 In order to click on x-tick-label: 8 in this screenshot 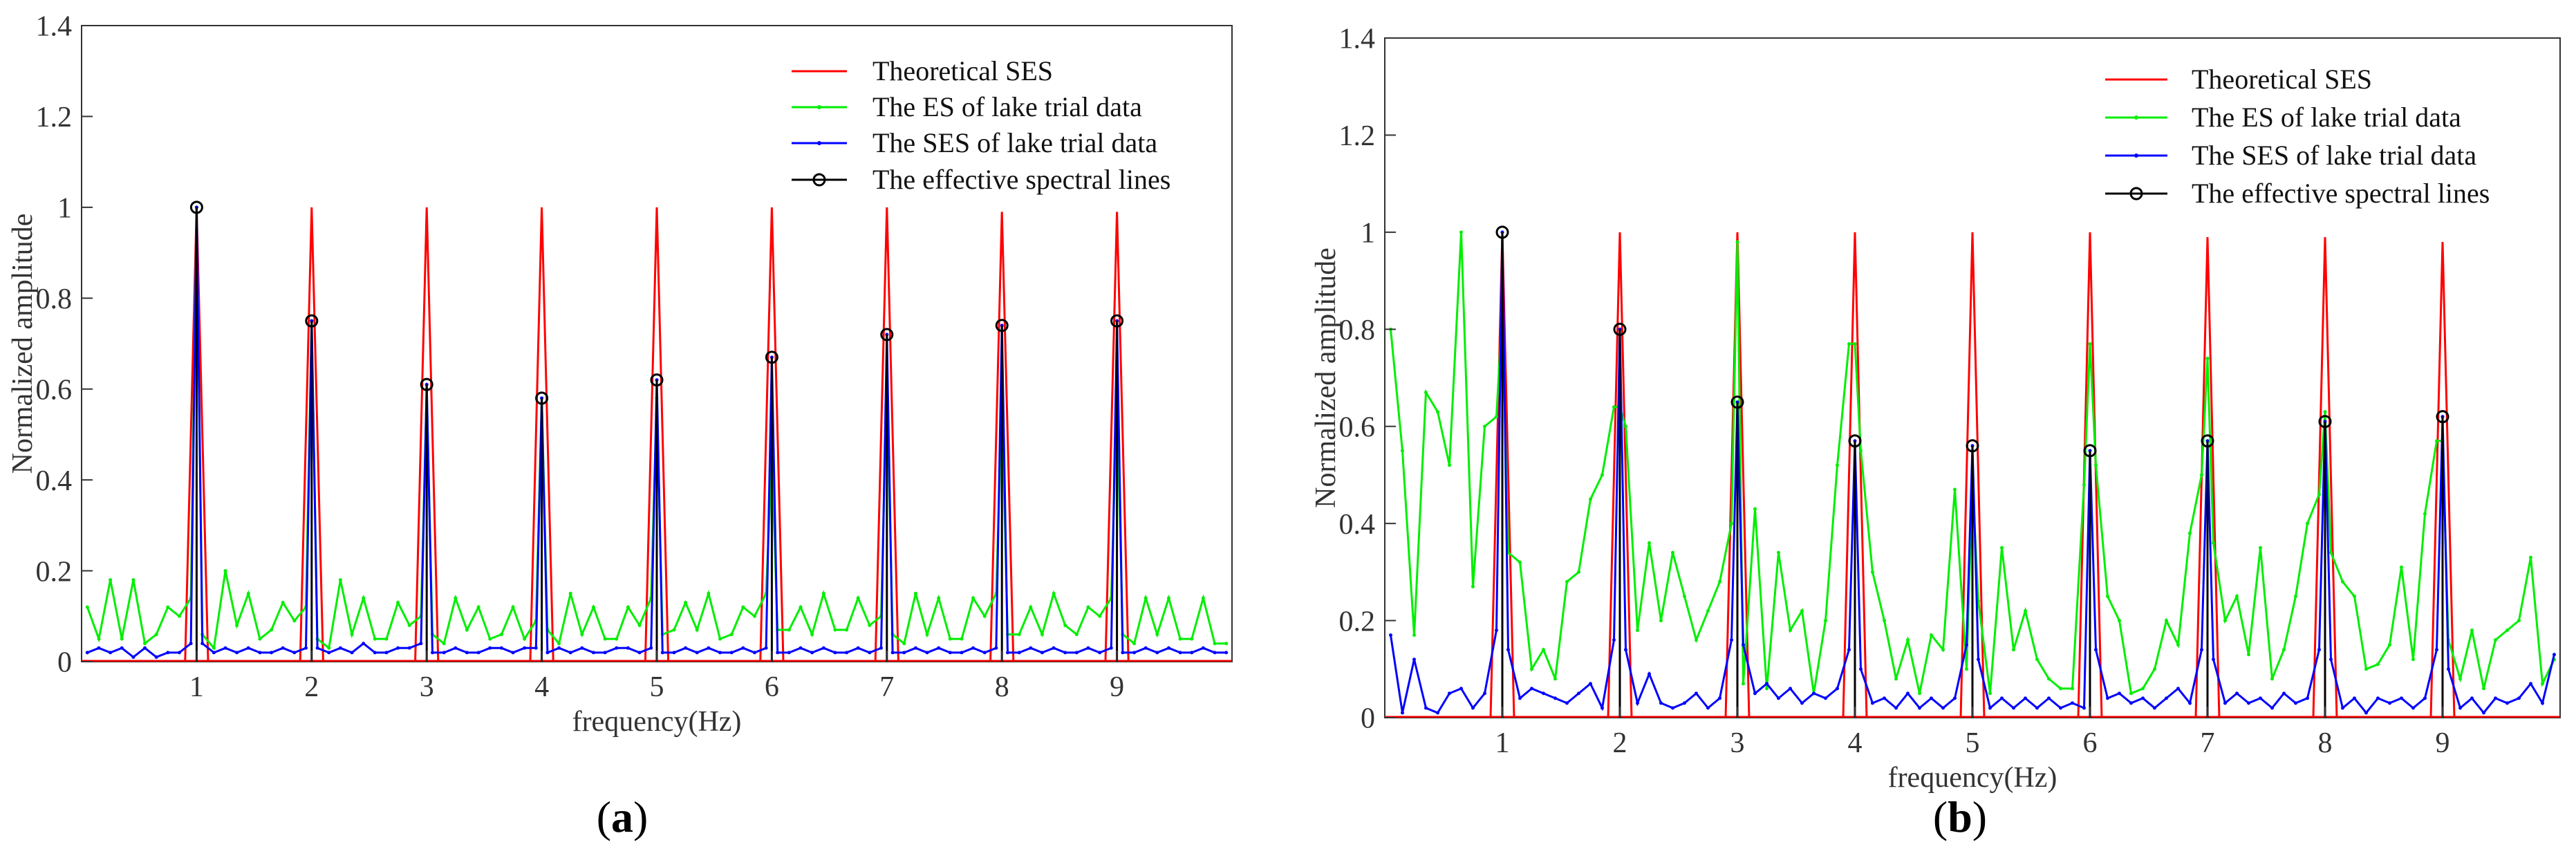, I will do `click(1002, 687)`.